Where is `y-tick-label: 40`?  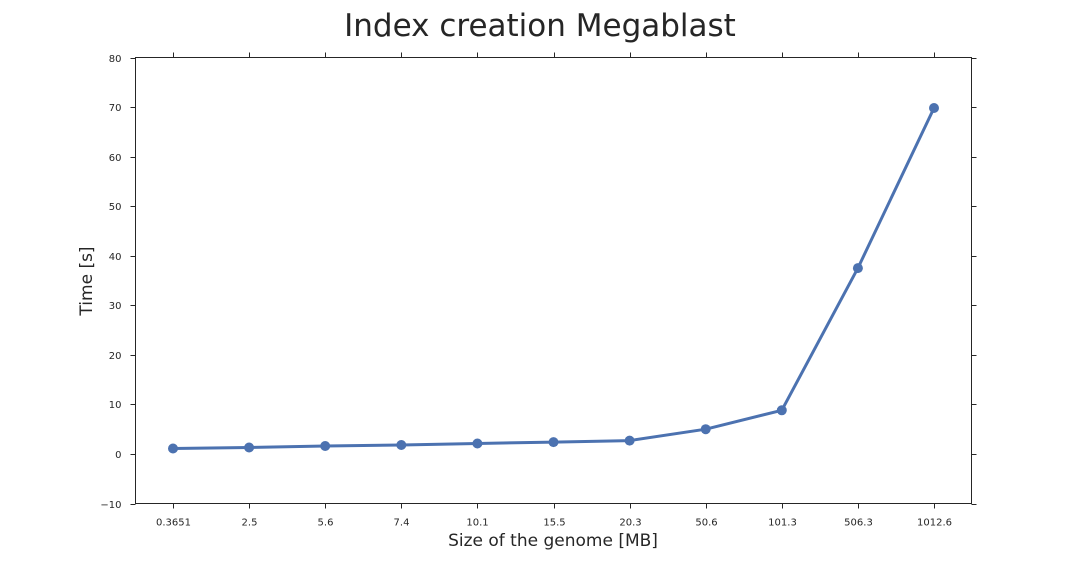
y-tick-label: 40 is located at coordinates (115, 257).